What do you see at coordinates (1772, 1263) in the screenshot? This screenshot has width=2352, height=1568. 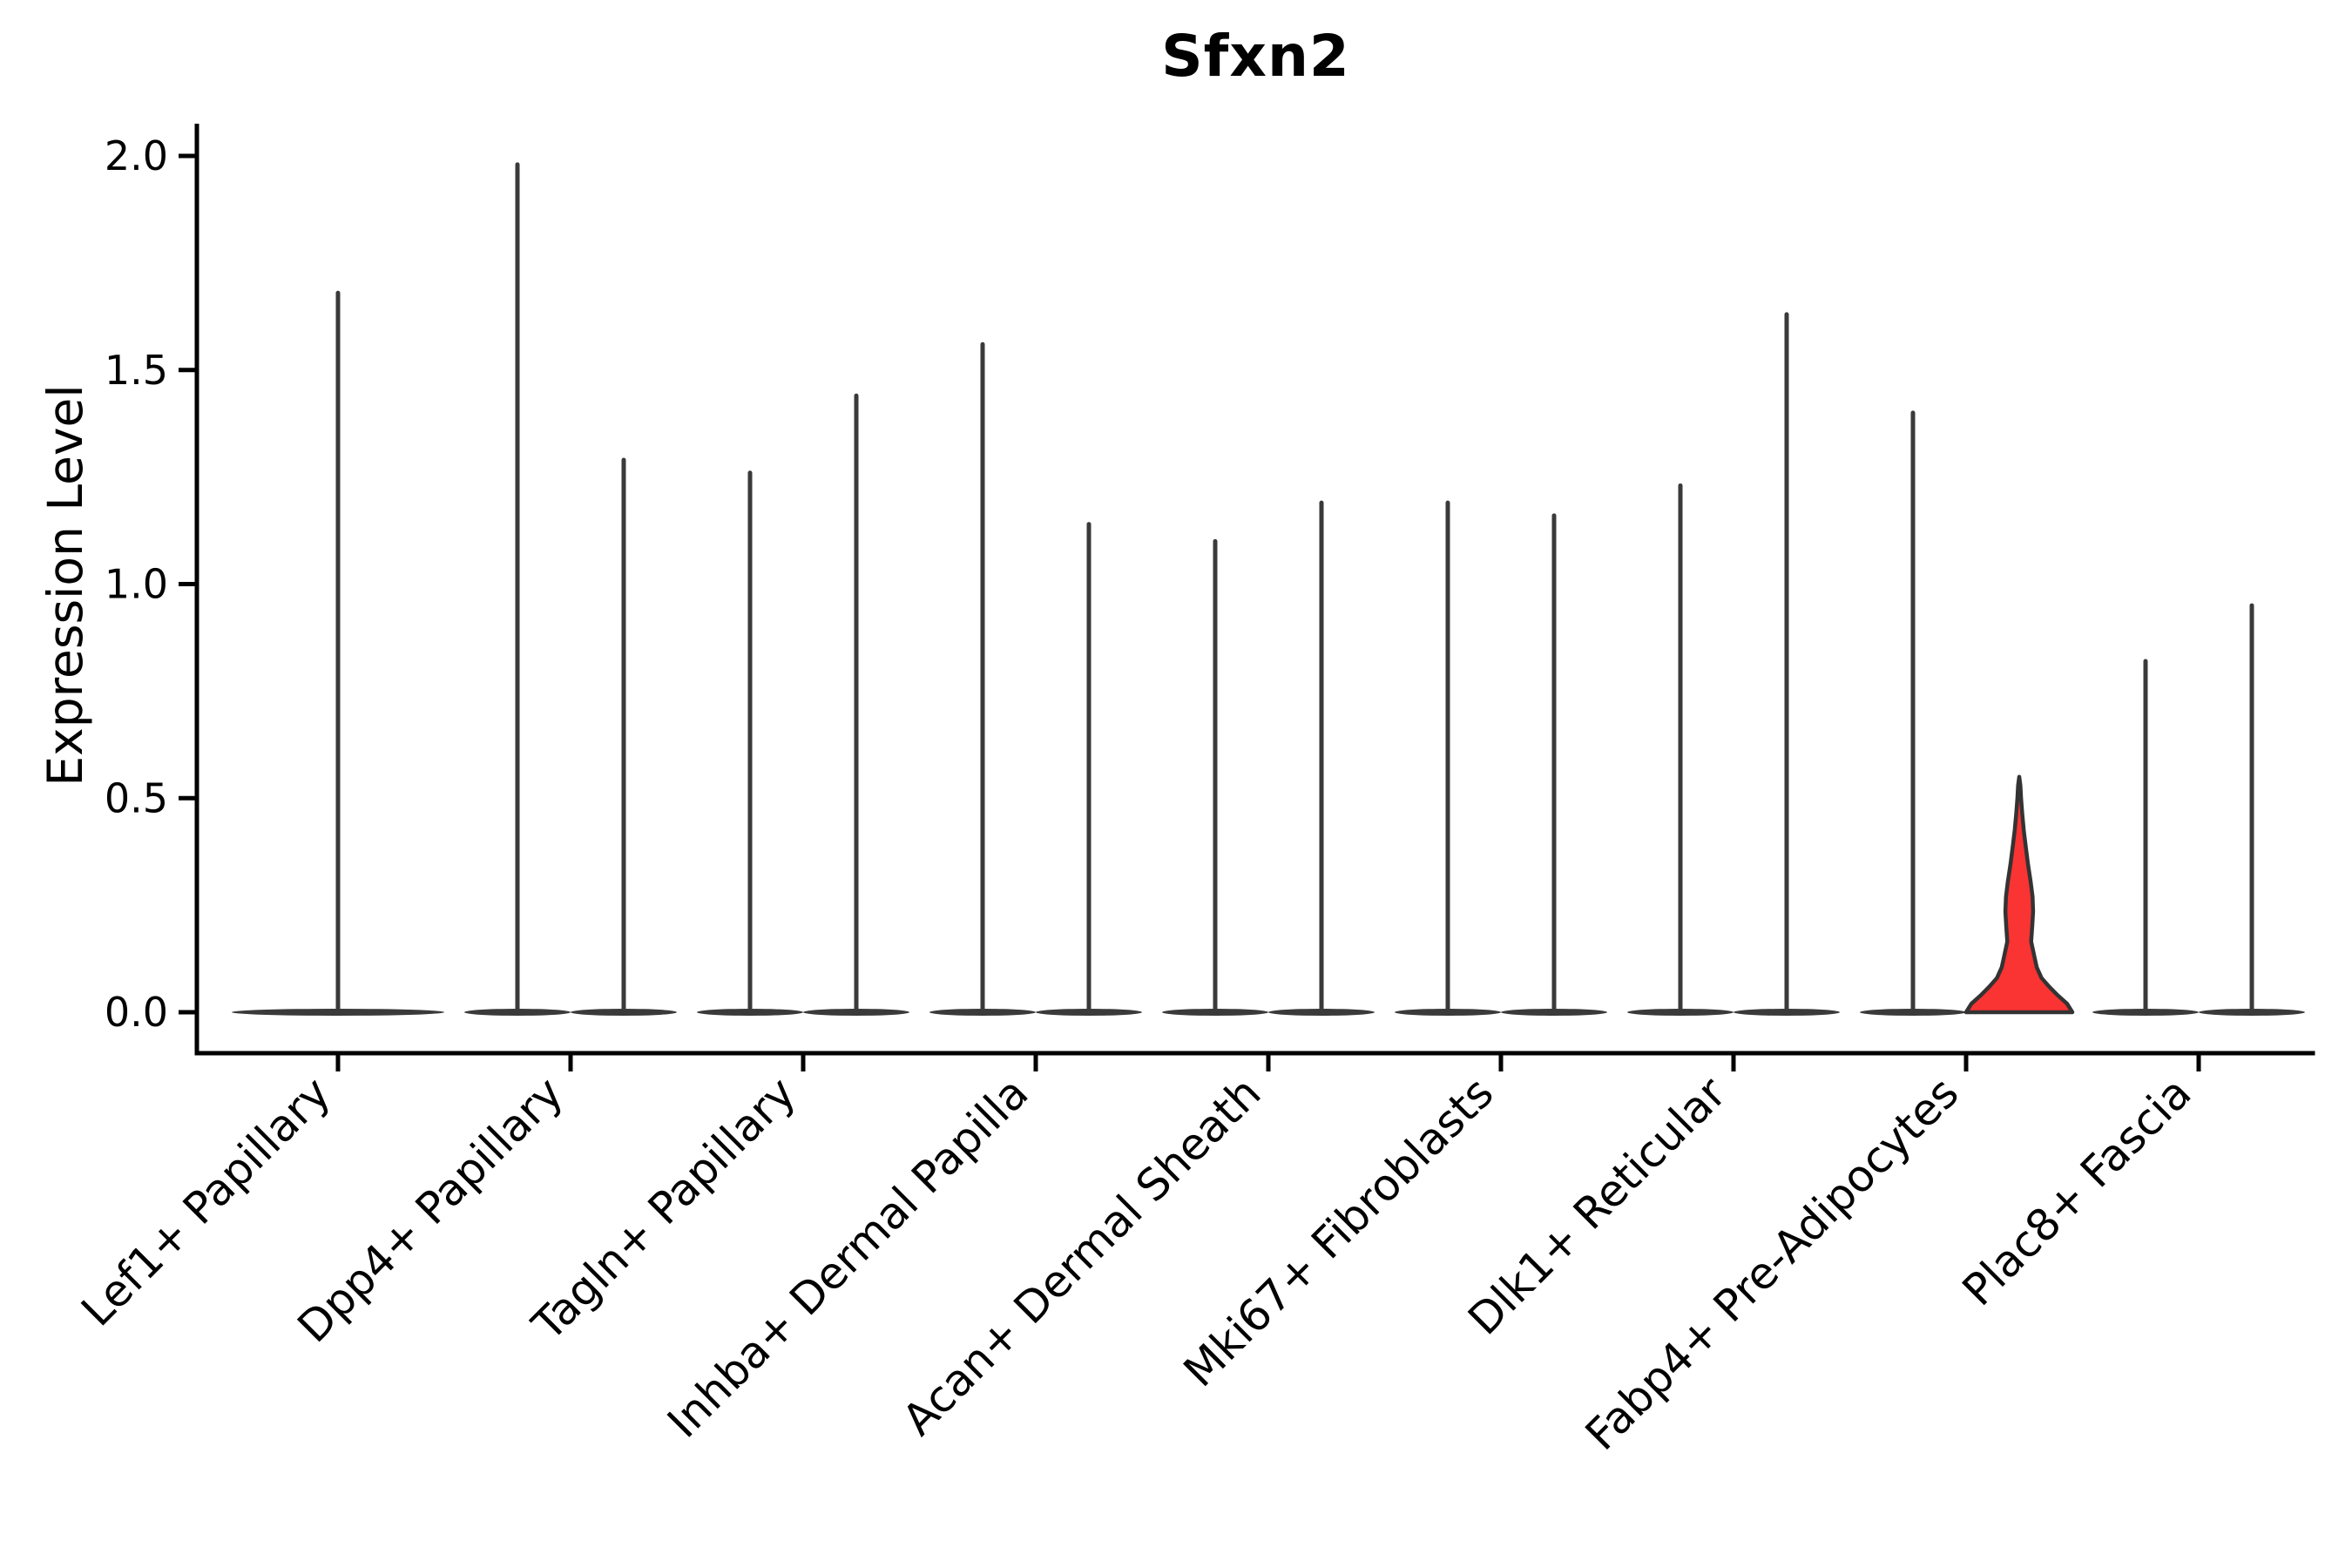 I see `x-tick-label: Fabp4+ Pre-Adipocytes` at bounding box center [1772, 1263].